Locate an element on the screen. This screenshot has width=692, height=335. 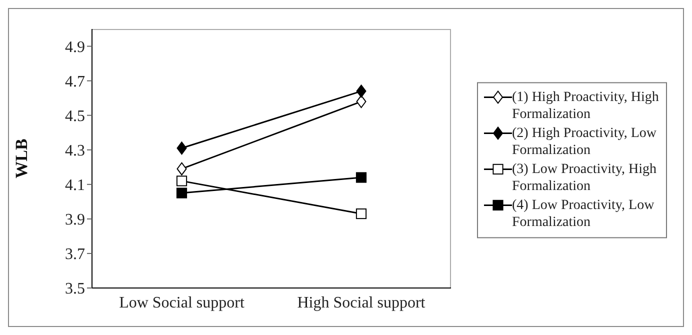
legend-label: (1) High Proactivity, High Formalization is located at coordinates (586, 105).